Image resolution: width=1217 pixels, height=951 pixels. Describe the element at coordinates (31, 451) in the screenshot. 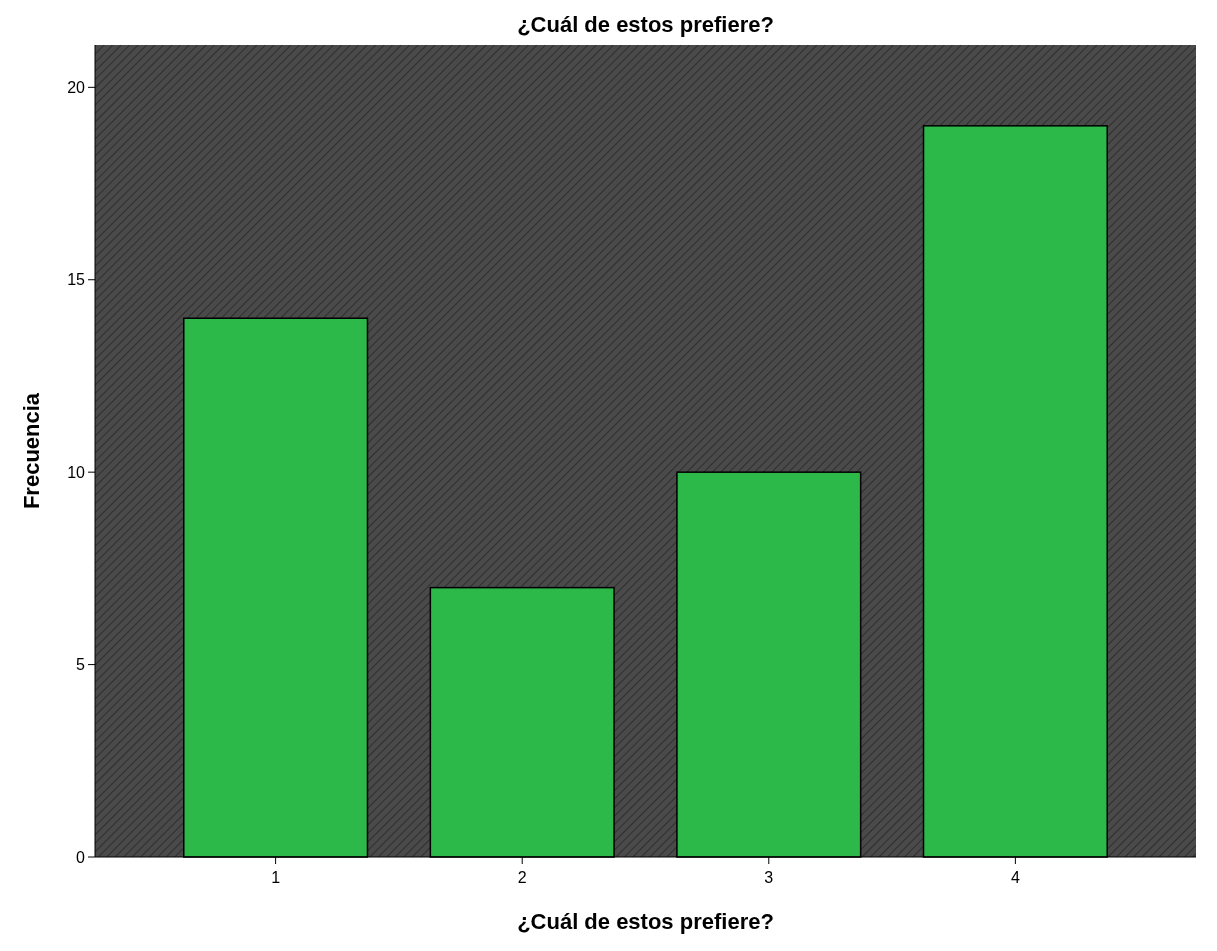

I see `y-axis-title: Frecuencia` at that location.